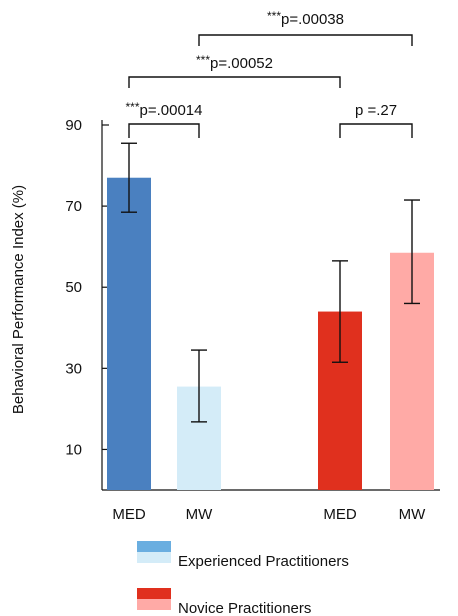 The width and height of the screenshot is (458, 616). I want to click on significance-p-value: p=.00014, so click(171, 110).